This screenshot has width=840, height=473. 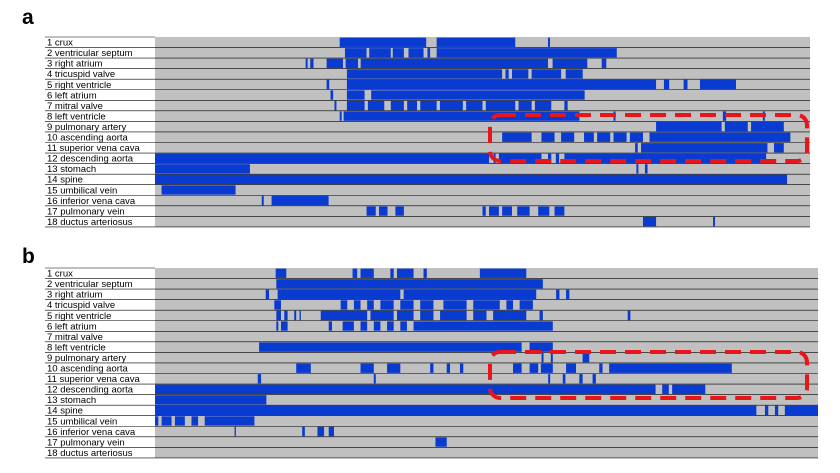 I want to click on row-label: 13 stomach, so click(x=71, y=400).